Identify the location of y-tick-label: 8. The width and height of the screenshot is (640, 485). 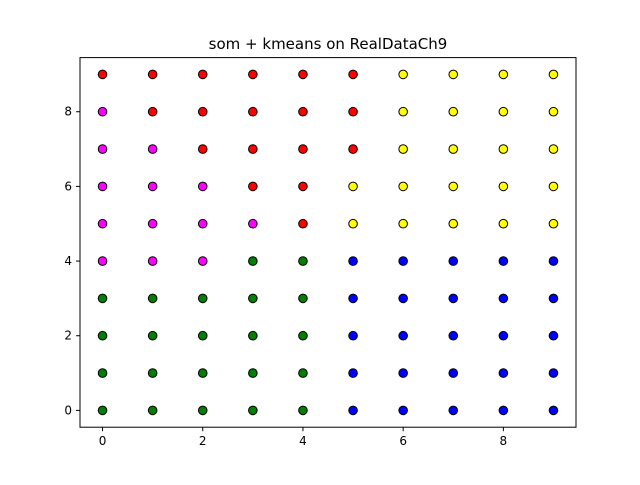
(68, 112).